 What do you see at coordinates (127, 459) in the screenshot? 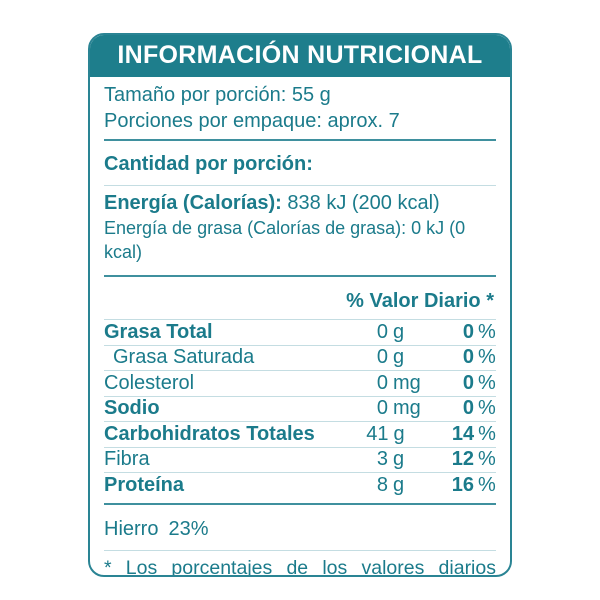
I see `nutrient-name: Fibra` at bounding box center [127, 459].